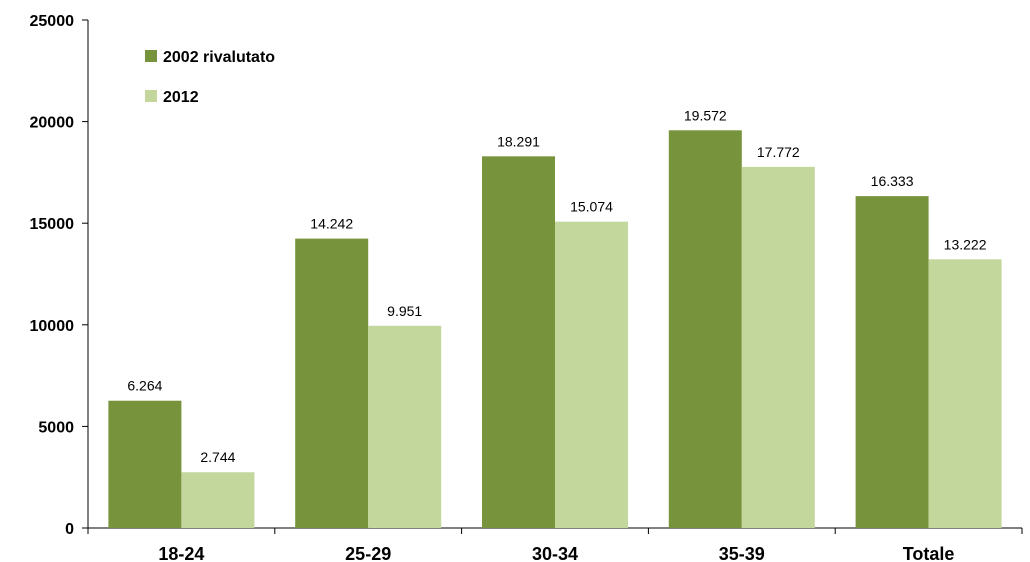 Image resolution: width=1030 pixels, height=562 pixels. I want to click on x-category-label: 30-34, so click(555, 553).